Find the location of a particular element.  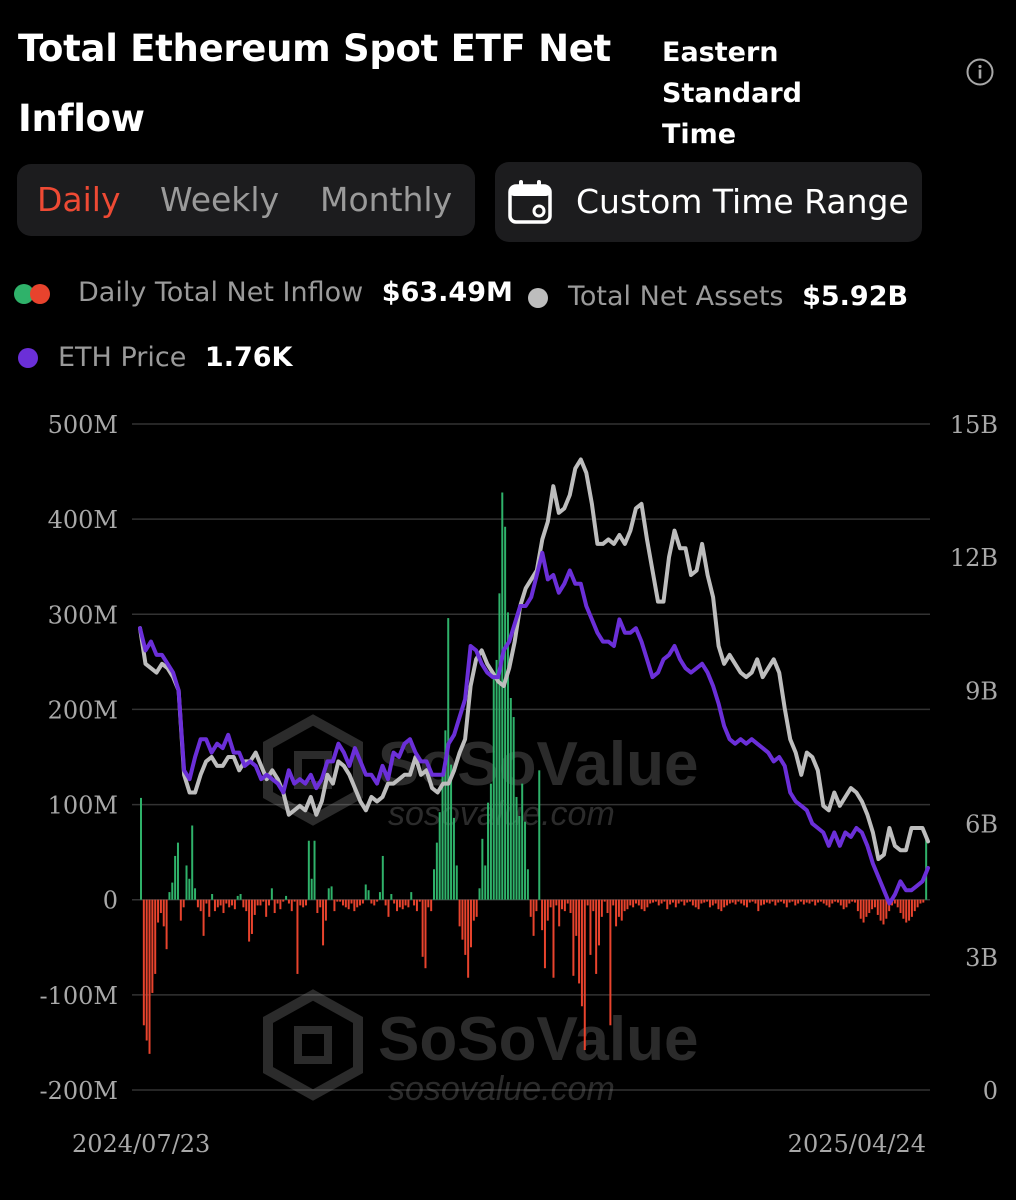

right-tick-label: 15B is located at coordinates (974, 425).